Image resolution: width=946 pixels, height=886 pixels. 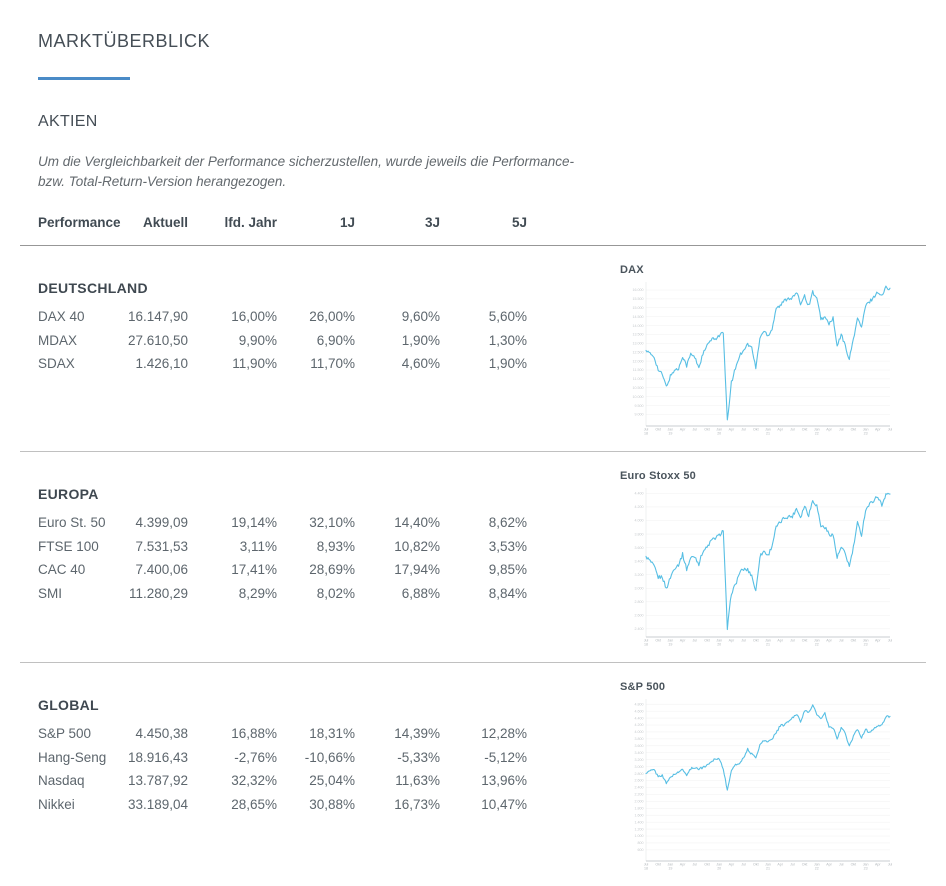 I want to click on row-value: 1,30%, so click(x=507, y=340).